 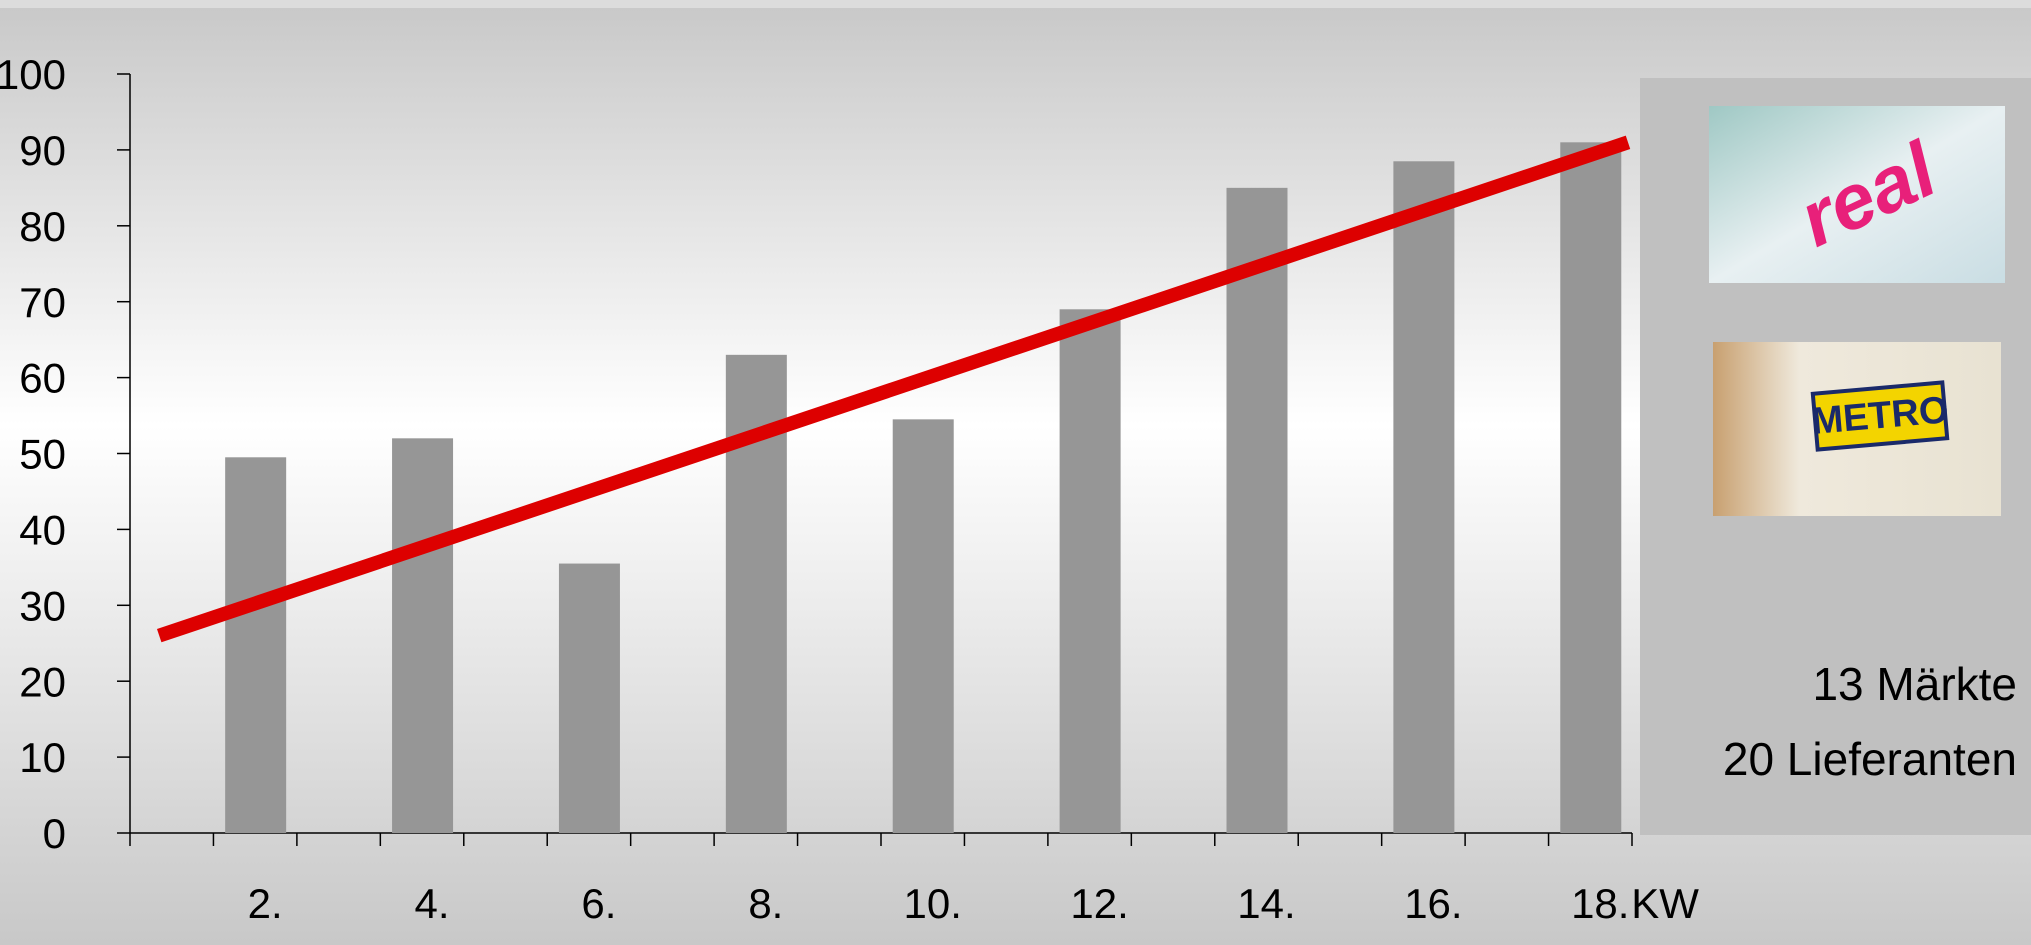 I want to click on y-tick-label: 30, so click(x=42, y=605).